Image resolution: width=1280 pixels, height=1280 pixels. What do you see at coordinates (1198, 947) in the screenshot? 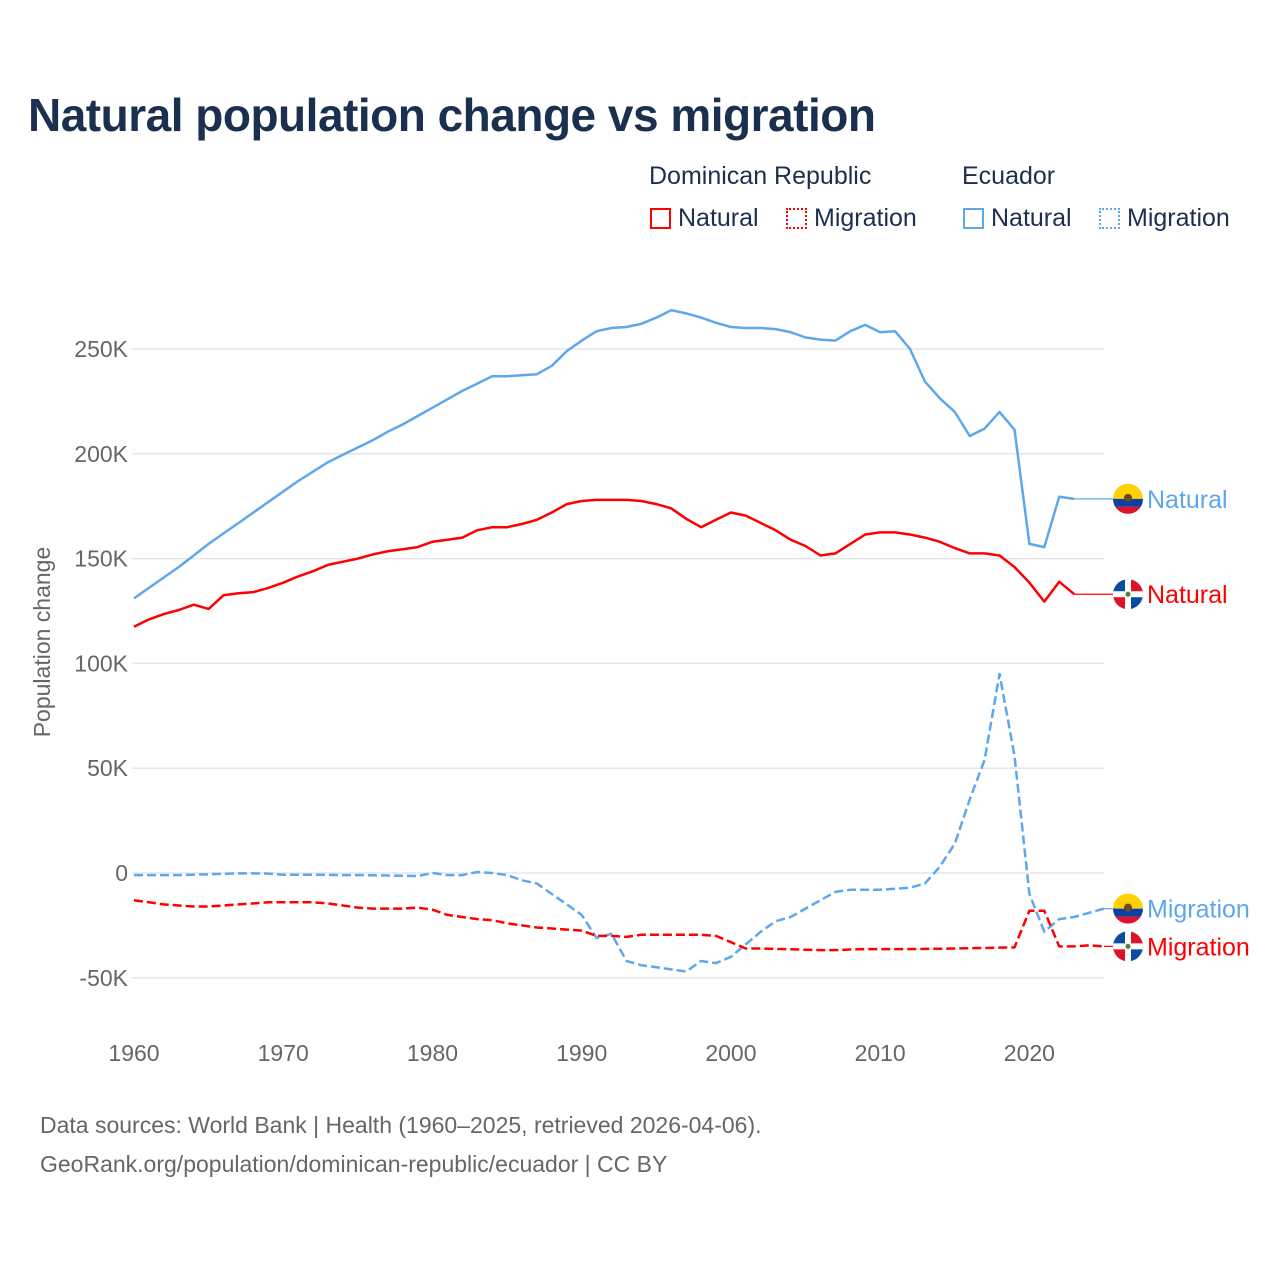
I see `end-label-dominican-republic-migration: Migration` at bounding box center [1198, 947].